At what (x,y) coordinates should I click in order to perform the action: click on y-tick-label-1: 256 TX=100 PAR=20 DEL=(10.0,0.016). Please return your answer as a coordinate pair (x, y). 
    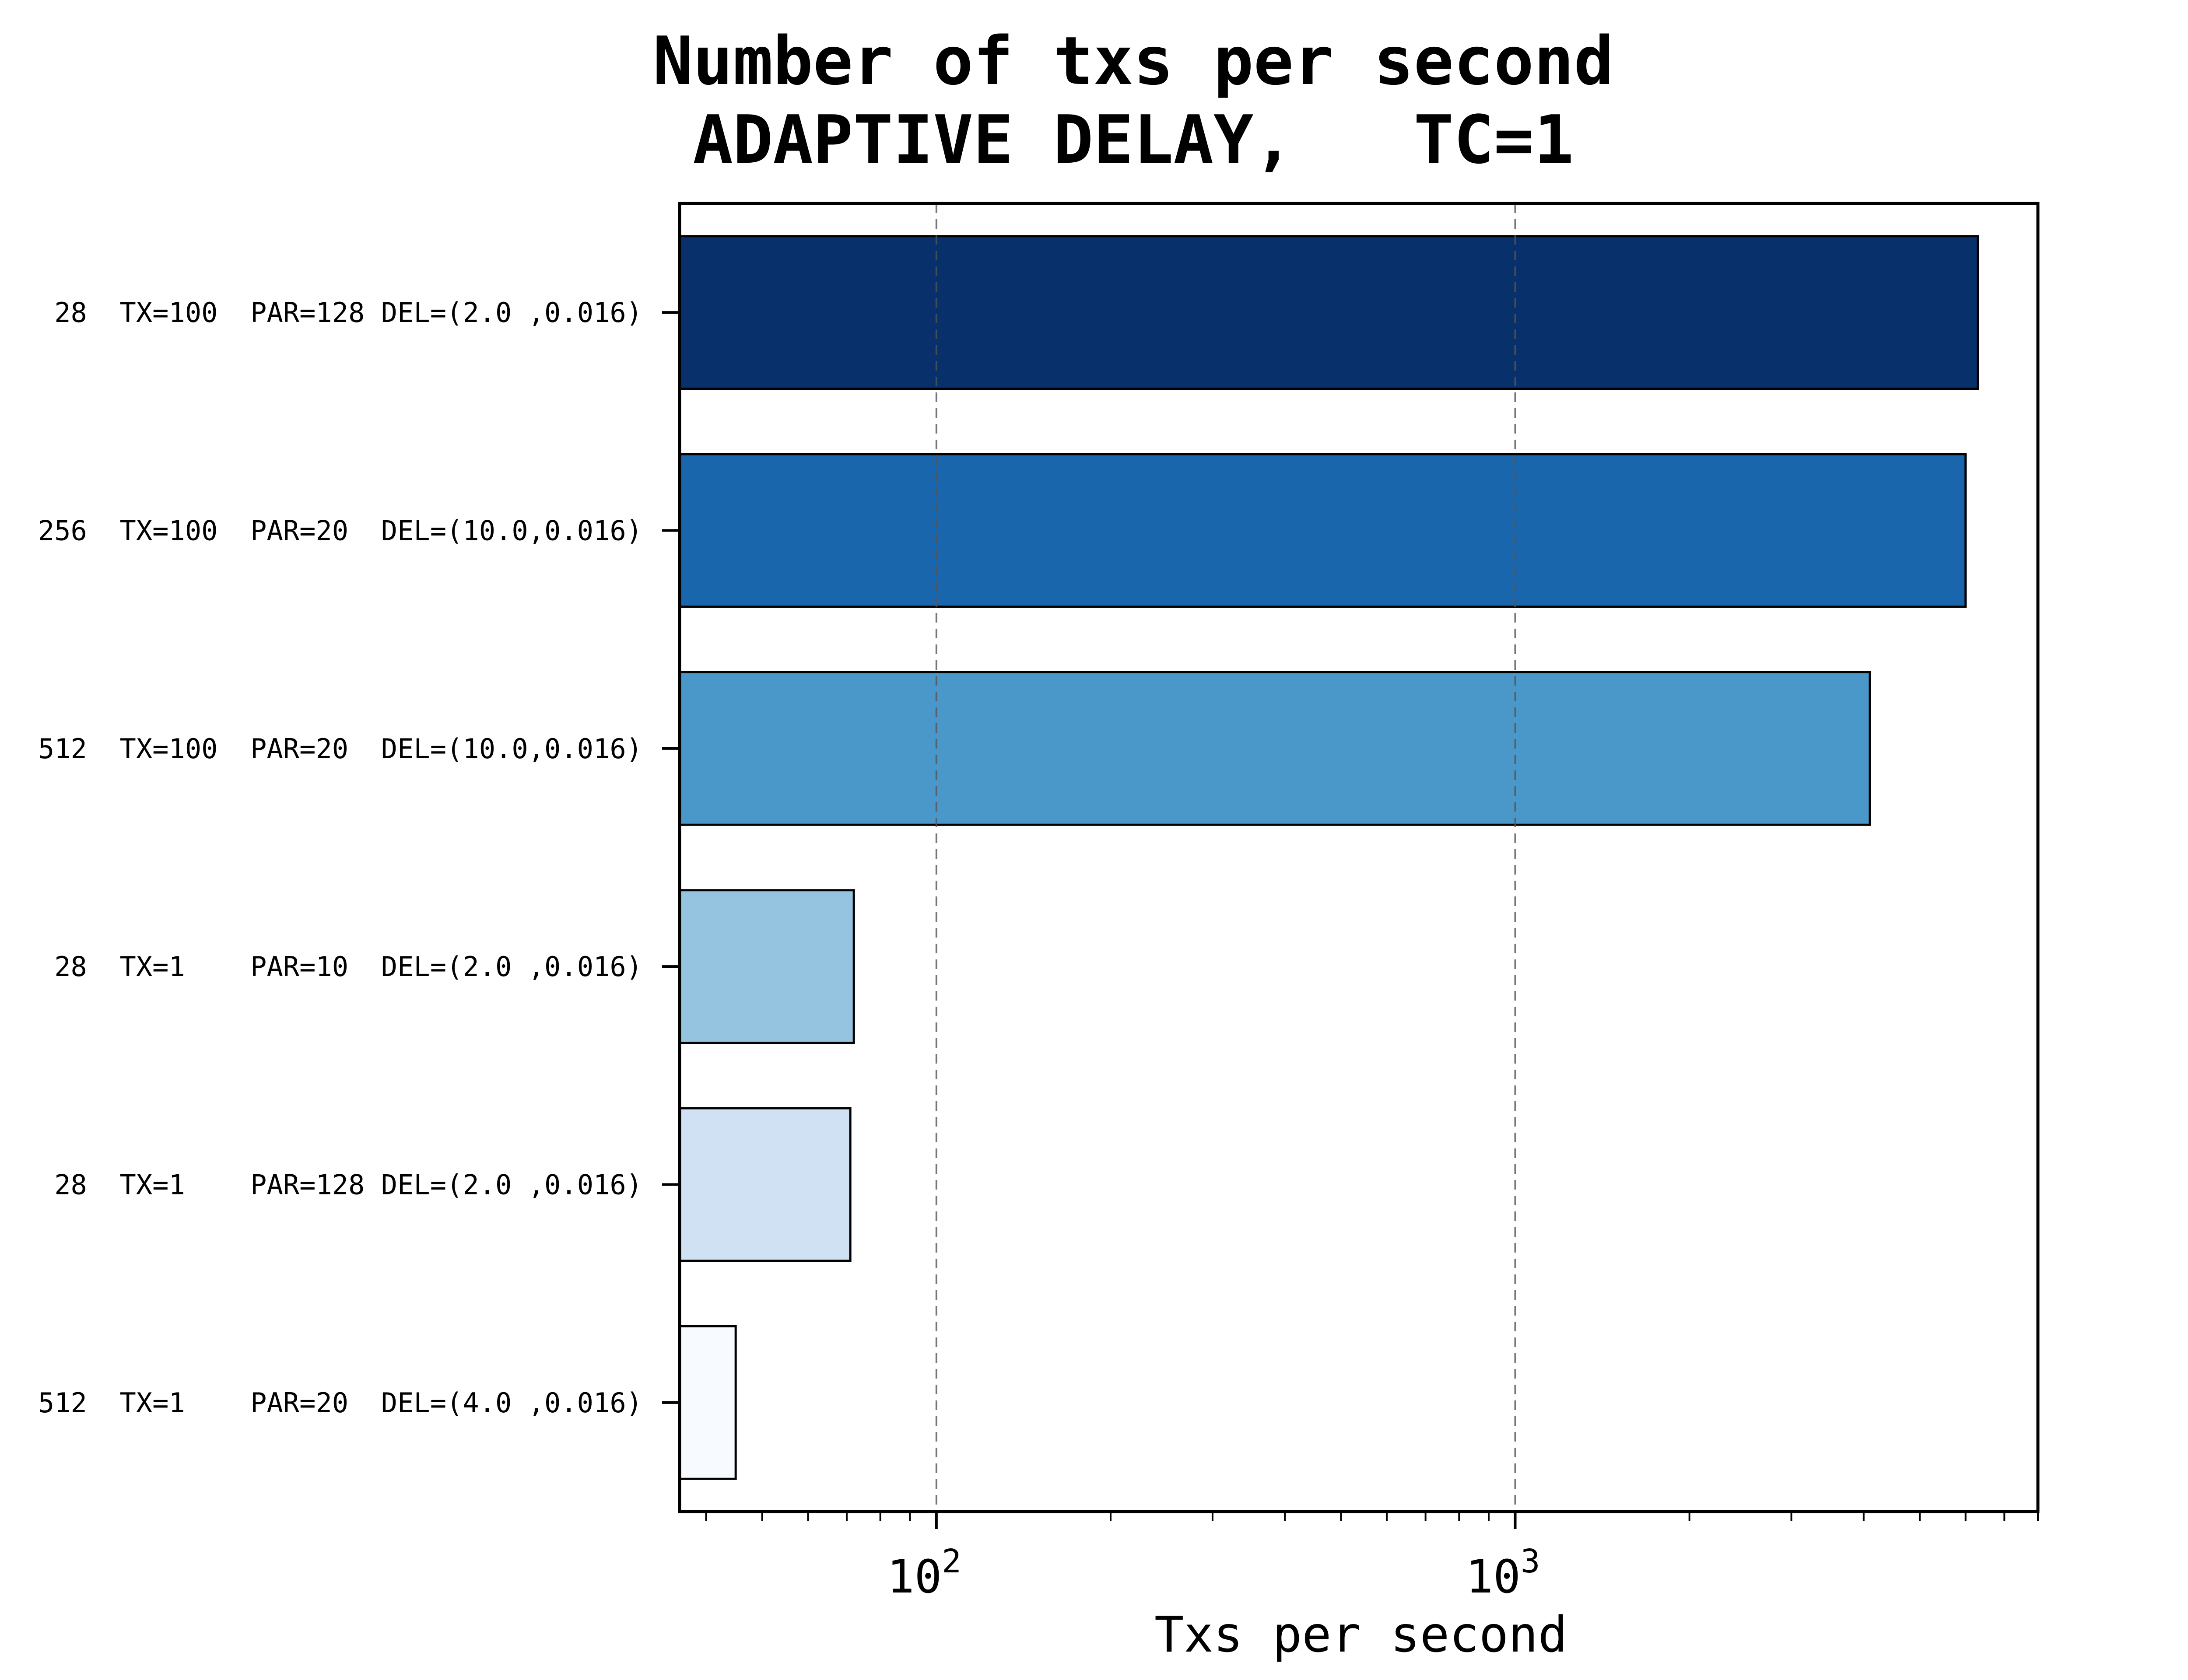
    Looking at the image, I should click on (340, 531).